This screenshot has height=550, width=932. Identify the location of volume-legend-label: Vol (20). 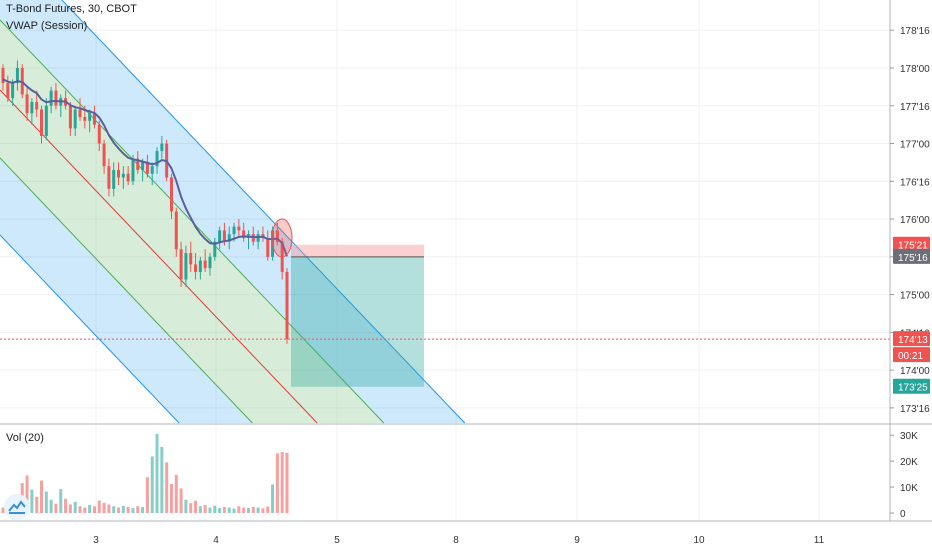
(25, 438).